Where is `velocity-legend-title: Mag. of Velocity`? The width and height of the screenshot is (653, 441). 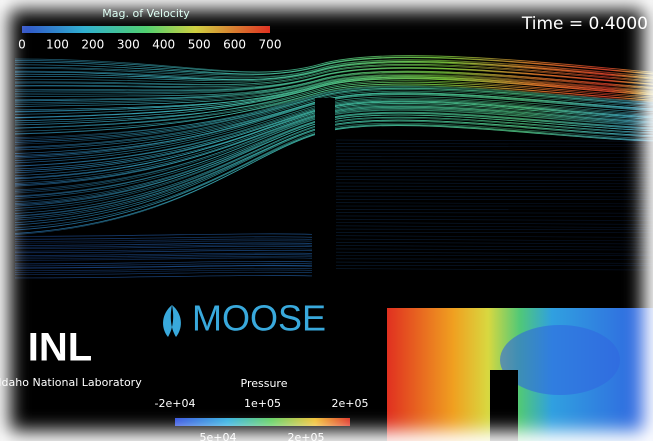
velocity-legend-title: Mag. of Velocity is located at coordinates (146, 13).